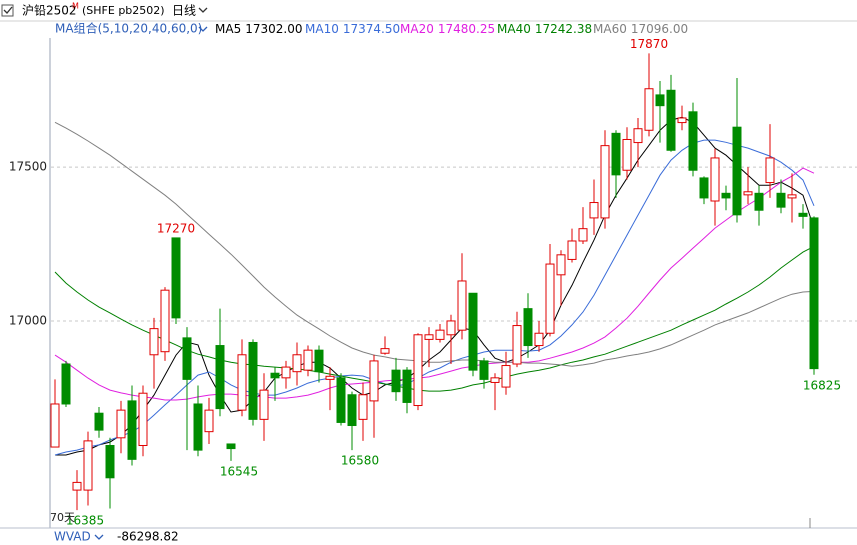 The height and width of the screenshot is (545, 857). I want to click on legend-entry: MA20 17480.25, so click(447, 29).